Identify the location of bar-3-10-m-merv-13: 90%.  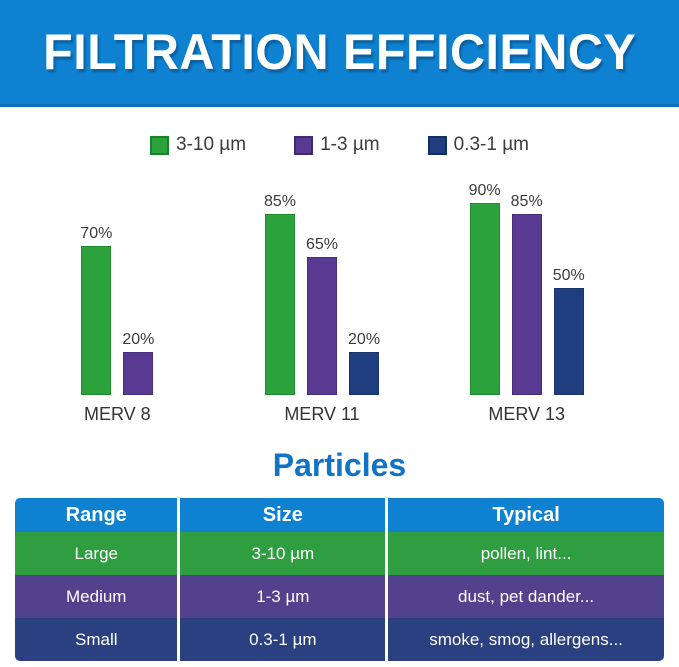
(485, 288).